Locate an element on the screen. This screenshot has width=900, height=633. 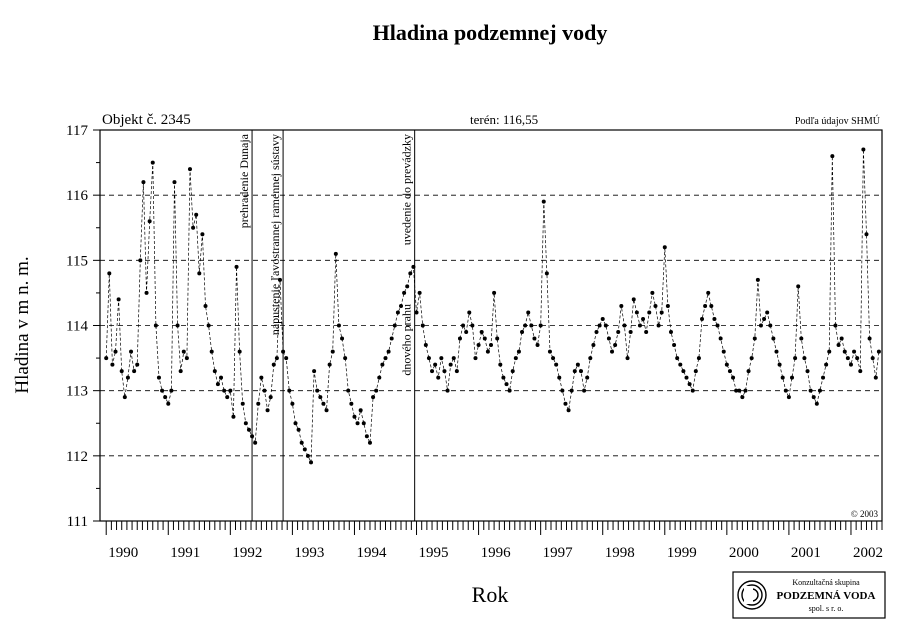
x-tick-label: 1993 is located at coordinates (309, 553).